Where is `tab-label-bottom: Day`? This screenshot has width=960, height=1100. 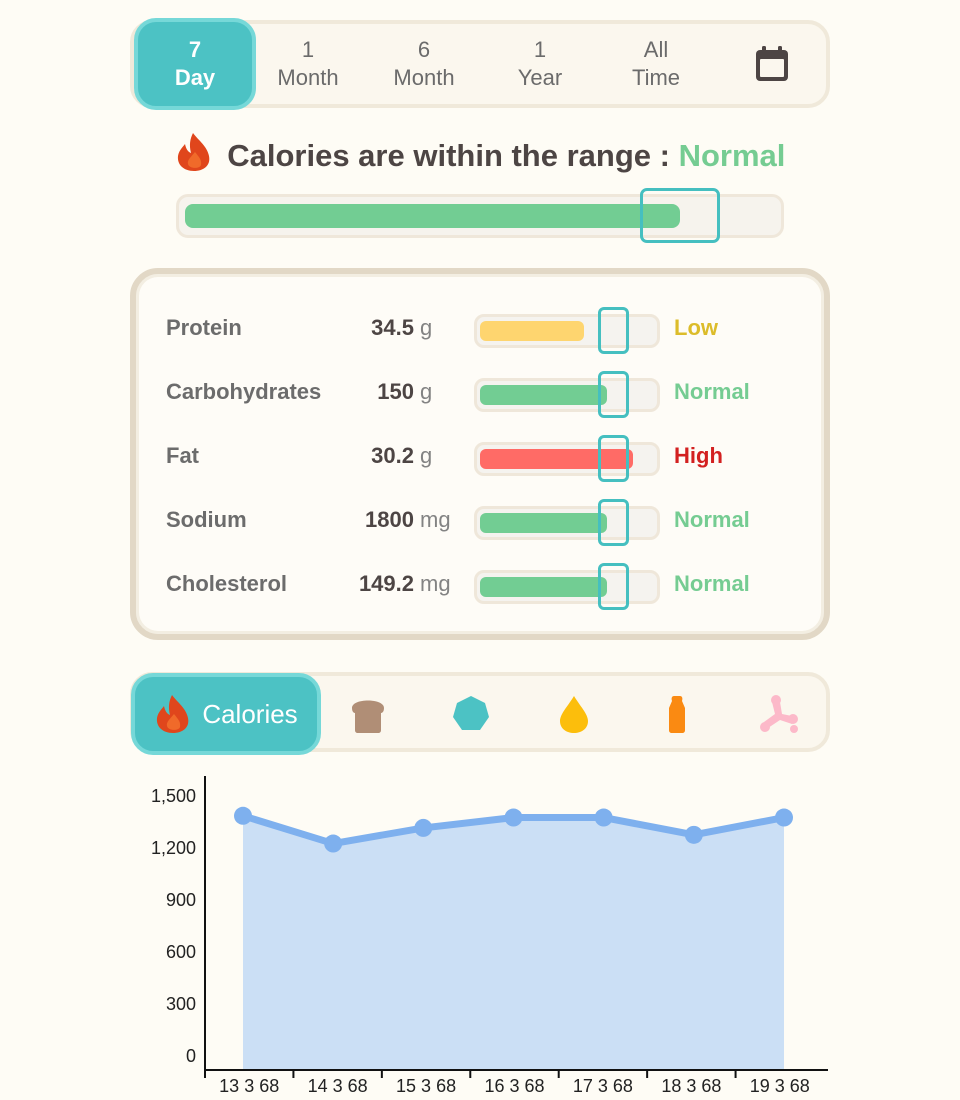 tab-label-bottom: Day is located at coordinates (195, 77).